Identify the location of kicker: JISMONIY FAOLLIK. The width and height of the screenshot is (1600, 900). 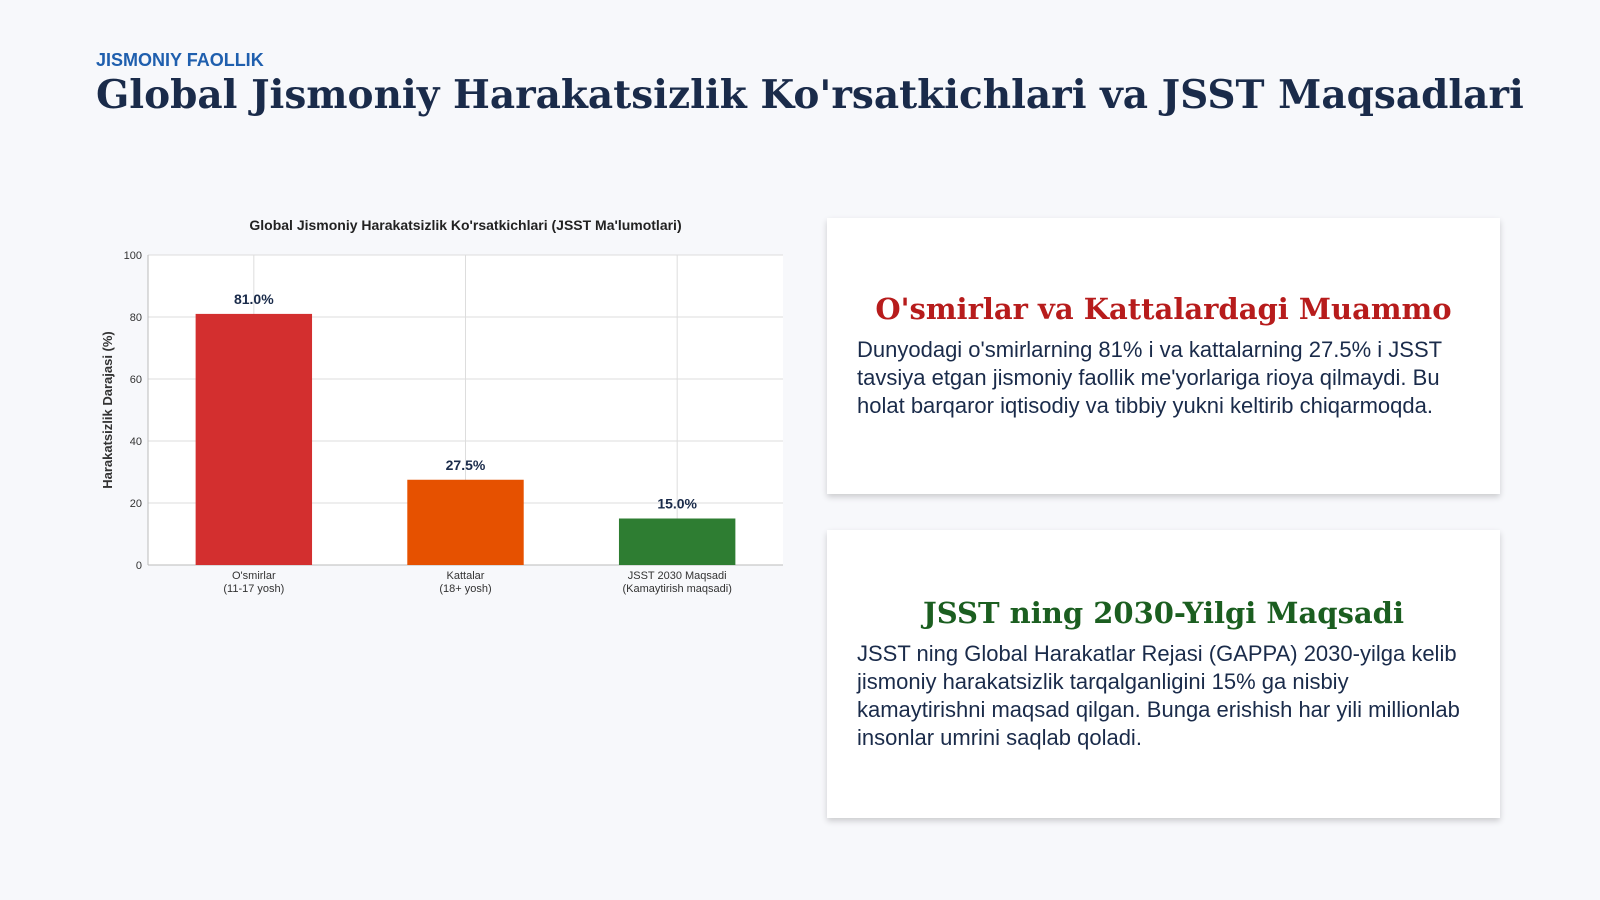
(180, 60).